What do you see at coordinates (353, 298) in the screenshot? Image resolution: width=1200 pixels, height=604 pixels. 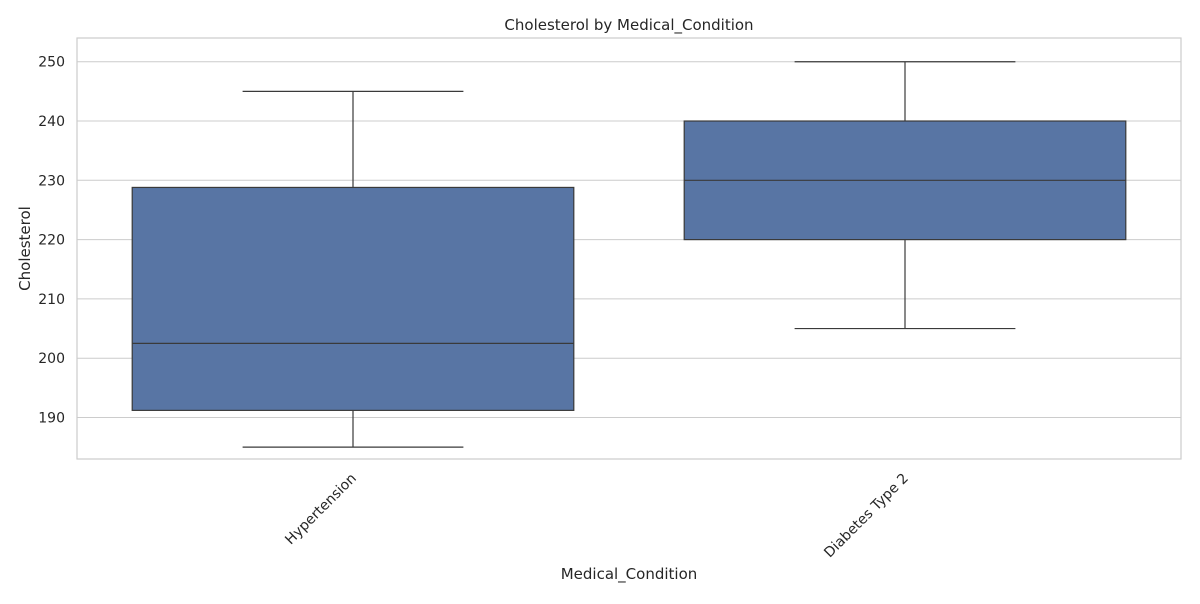 I see `iqr-box` at bounding box center [353, 298].